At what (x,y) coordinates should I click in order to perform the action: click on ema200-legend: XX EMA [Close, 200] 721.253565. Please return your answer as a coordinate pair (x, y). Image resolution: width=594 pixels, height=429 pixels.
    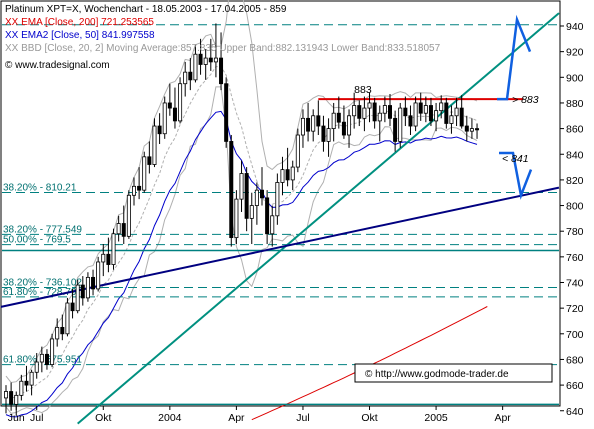
    Looking at the image, I should click on (79, 22).